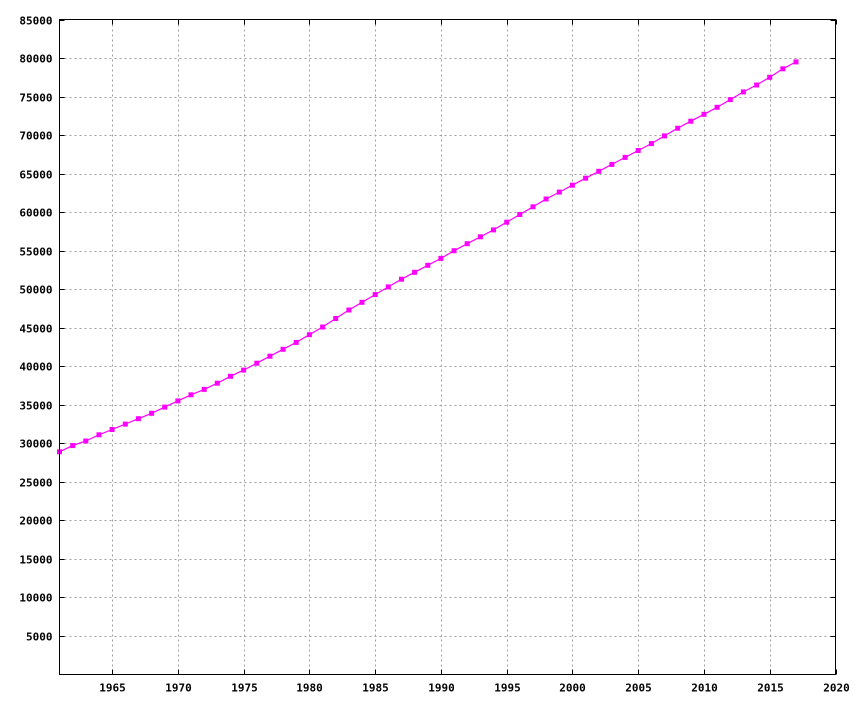 The height and width of the screenshot is (704, 855). What do you see at coordinates (35, 406) in the screenshot?
I see `y-tick-label: 35000` at bounding box center [35, 406].